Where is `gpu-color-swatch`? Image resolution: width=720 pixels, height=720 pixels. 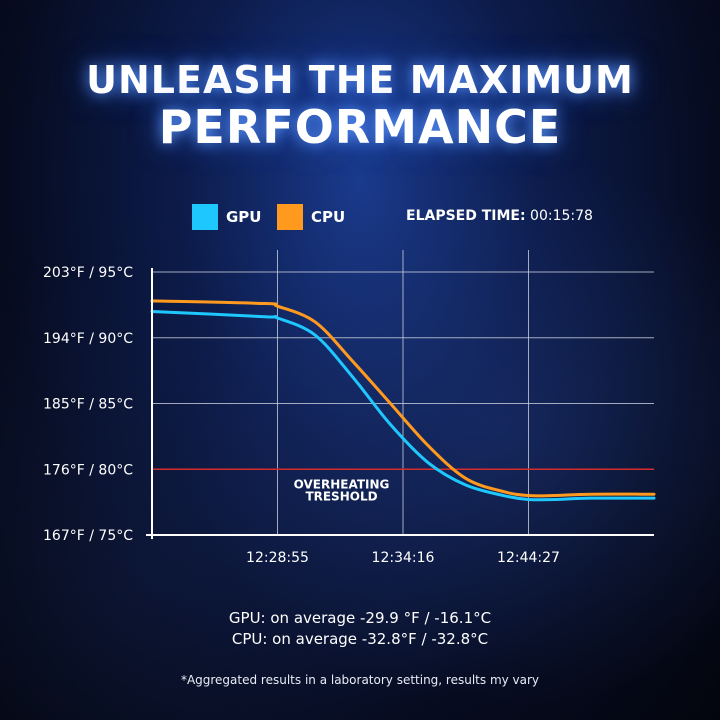 gpu-color-swatch is located at coordinates (205, 217).